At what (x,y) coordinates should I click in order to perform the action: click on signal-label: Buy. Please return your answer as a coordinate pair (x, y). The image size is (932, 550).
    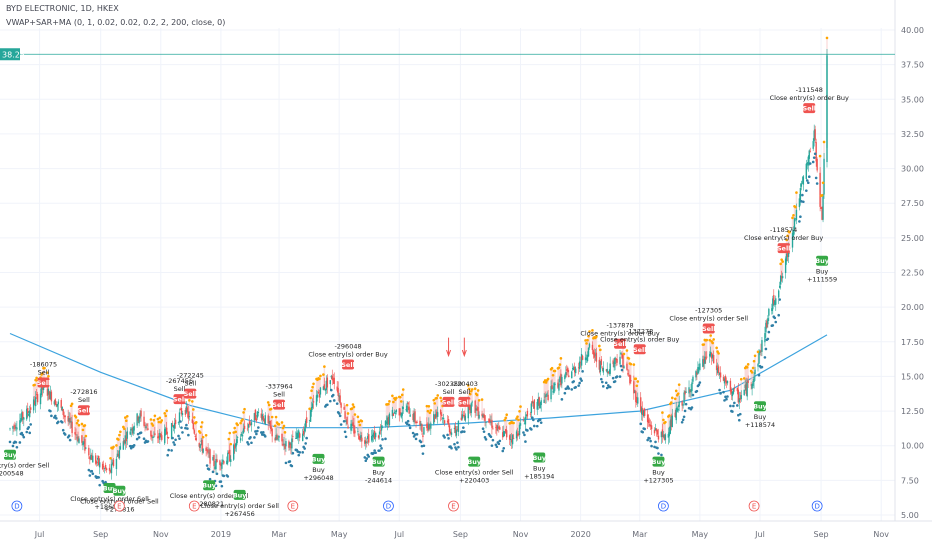
    Looking at the image, I should click on (378, 473).